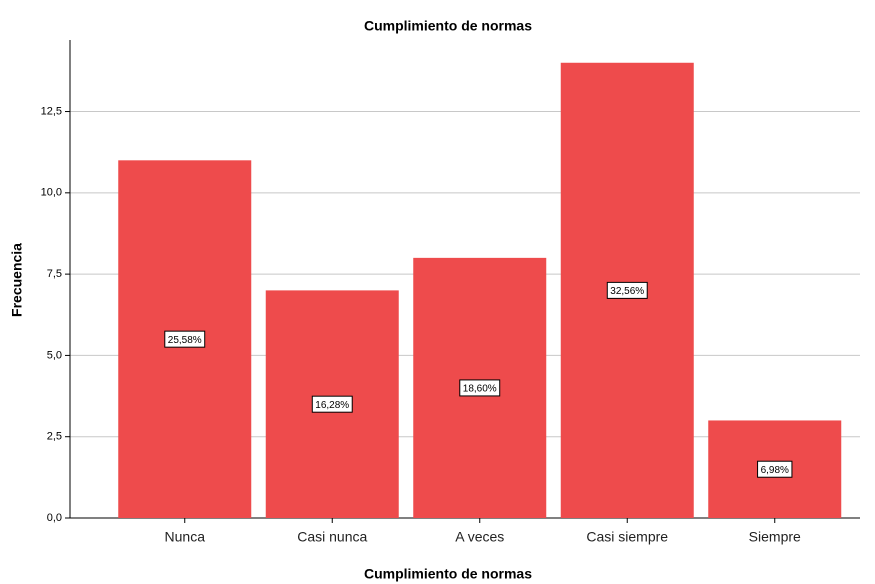  Describe the element at coordinates (54, 437) in the screenshot. I see `y-tick-label: 2,5` at that location.